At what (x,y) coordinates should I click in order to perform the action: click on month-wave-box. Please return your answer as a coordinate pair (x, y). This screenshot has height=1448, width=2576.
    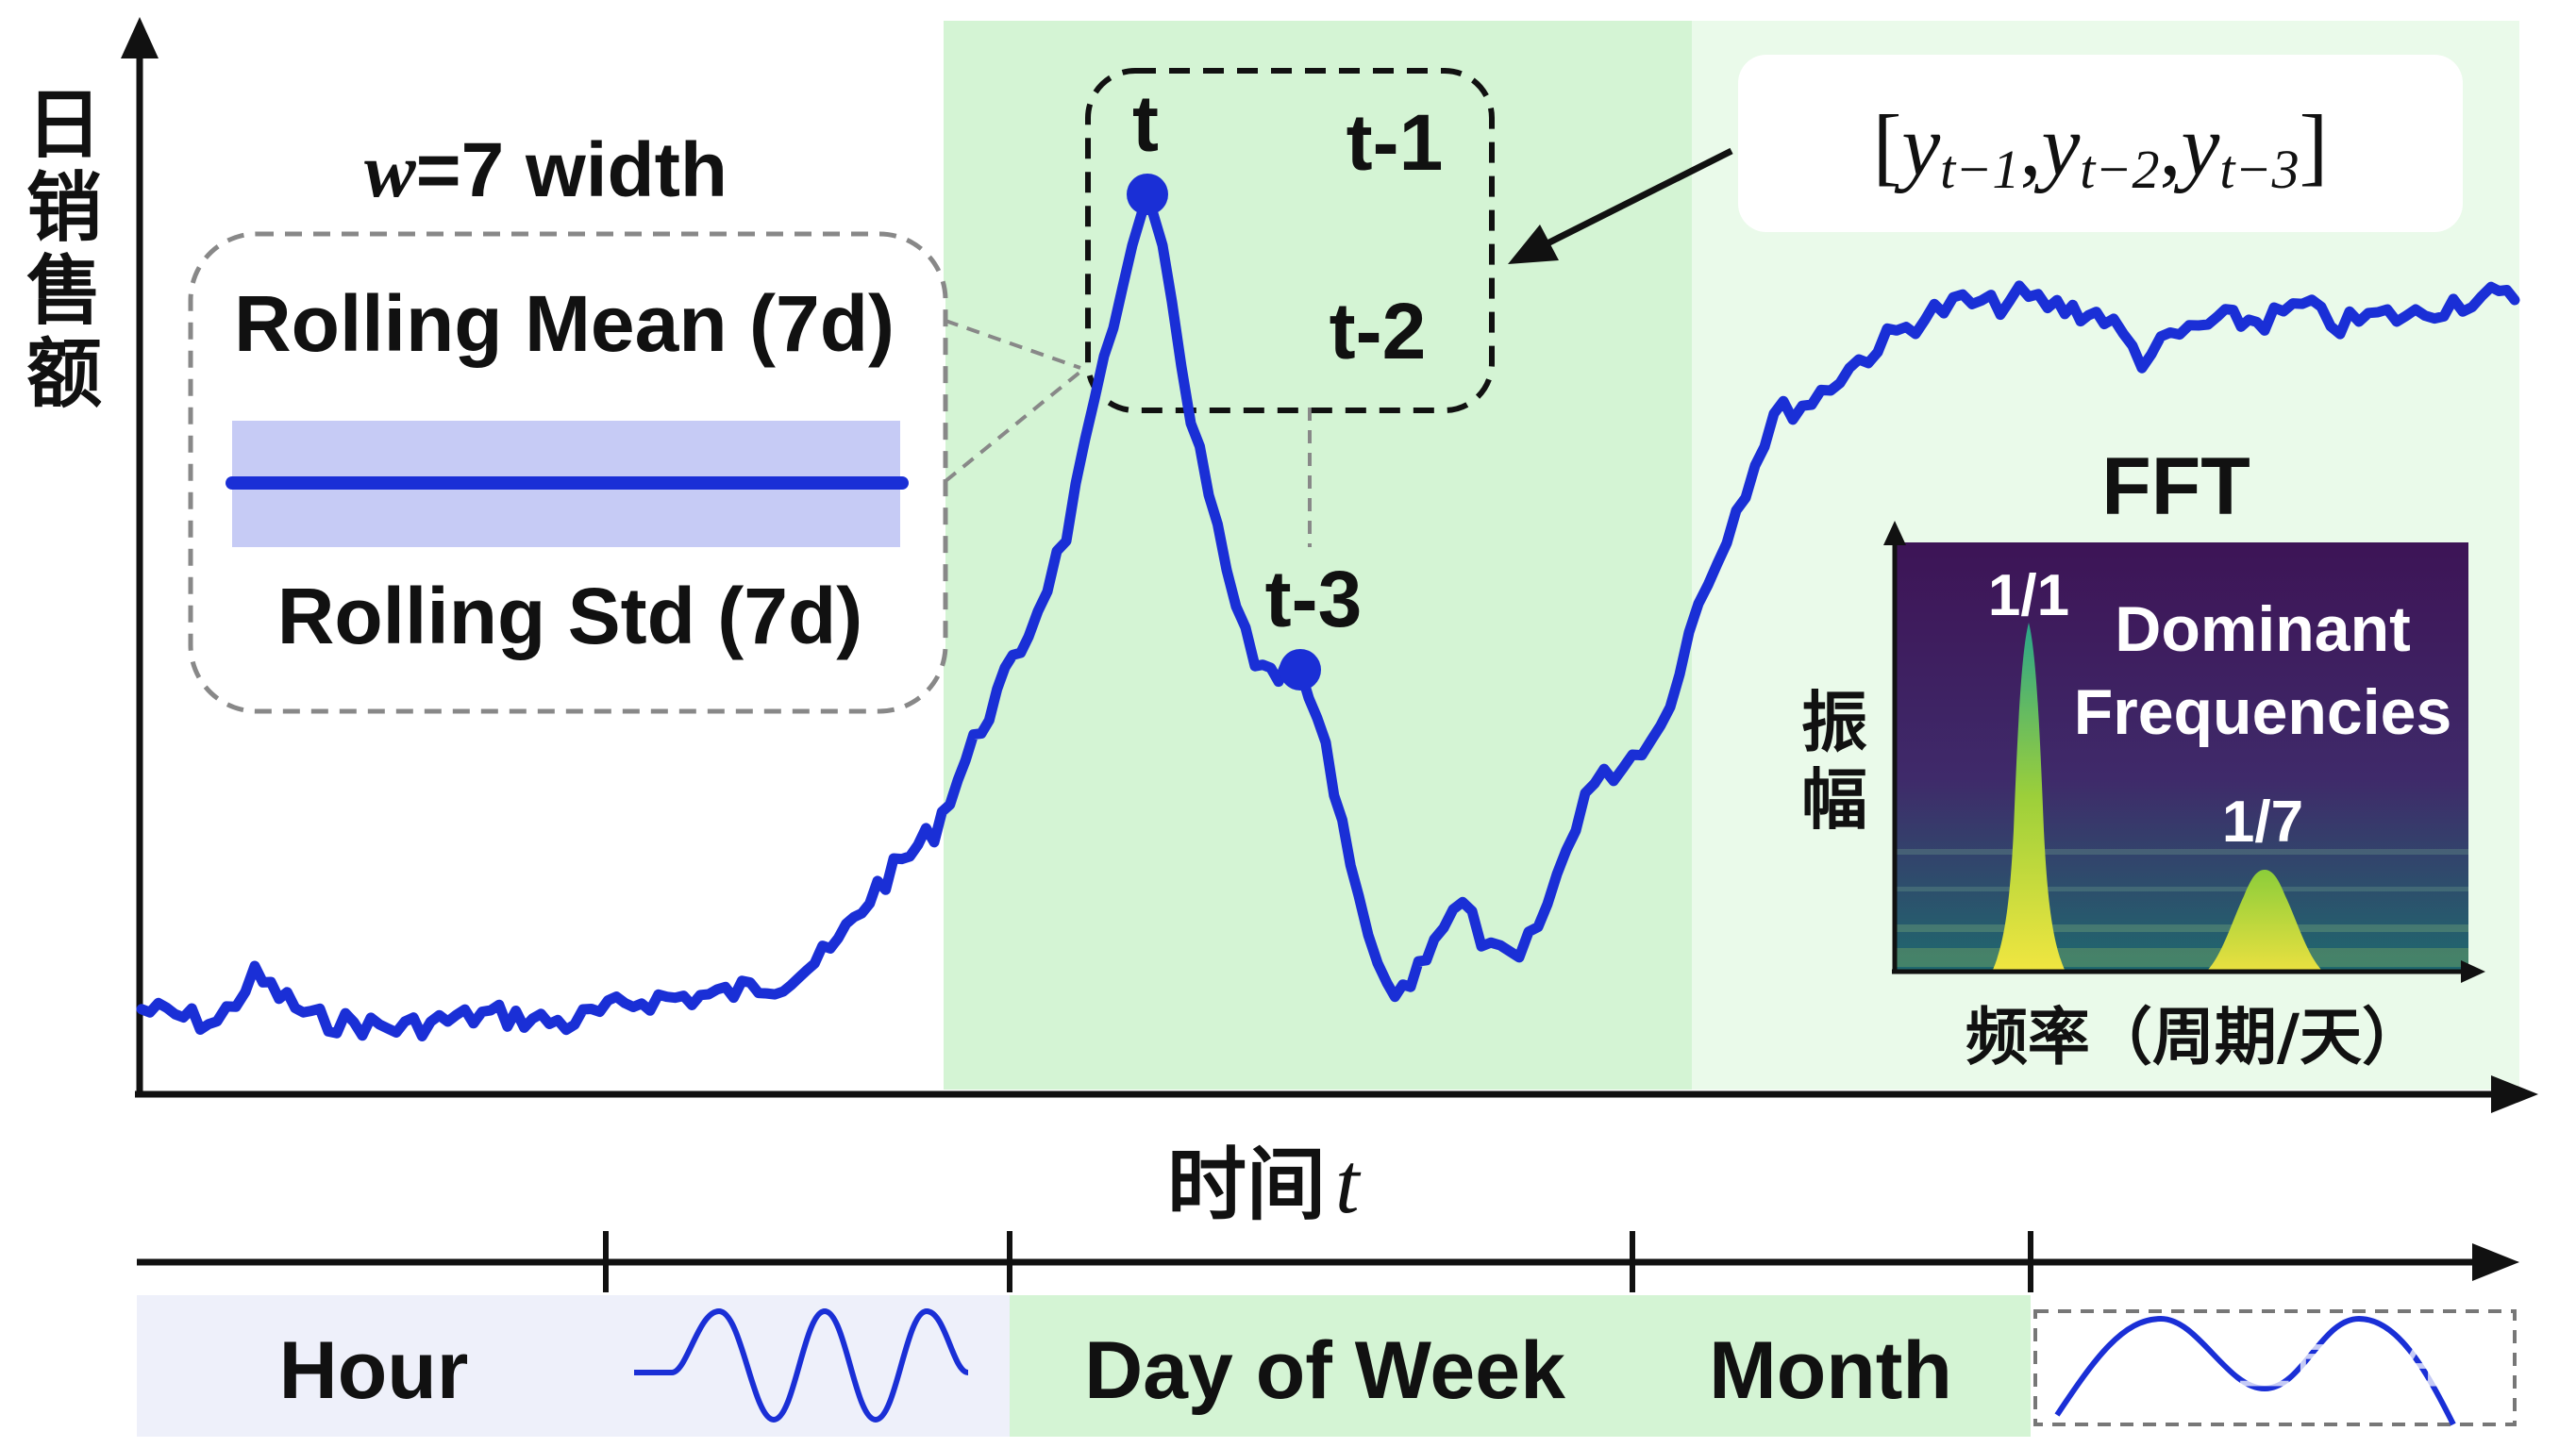
    Looking at the image, I should click on (2275, 1367).